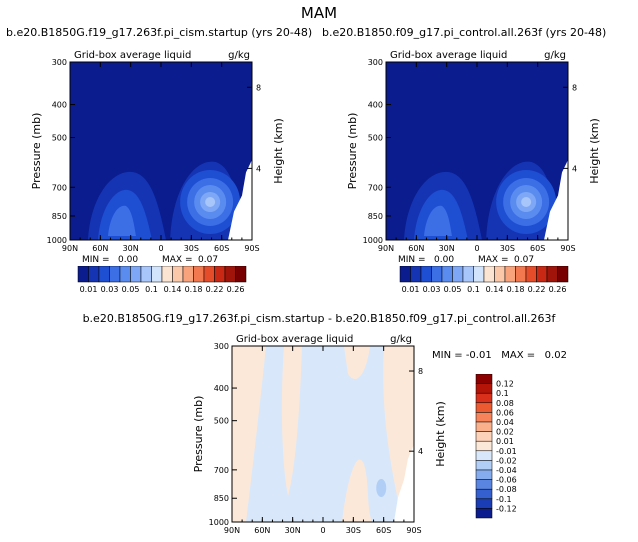  I want to click on plot1-subtitle: Grid-box average liquid, so click(132, 55).